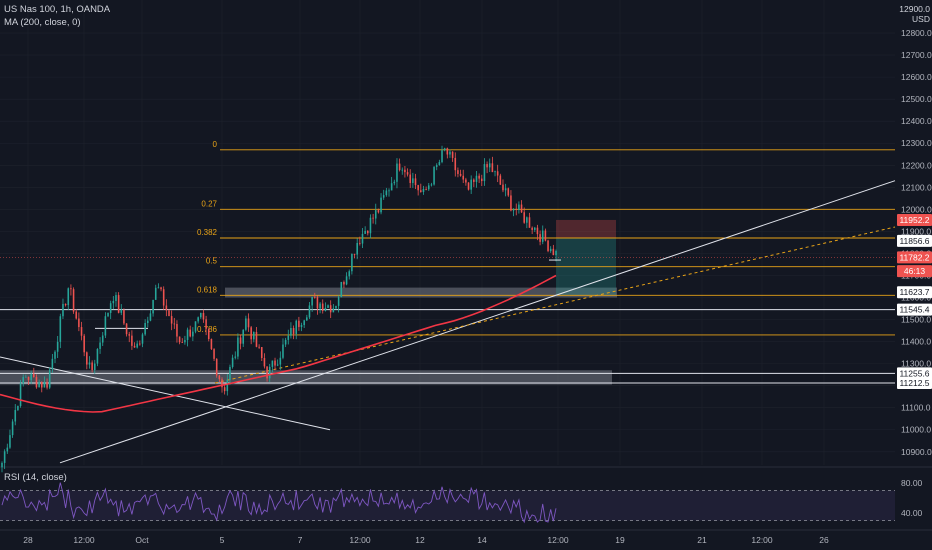 The height and width of the screenshot is (550, 932). What do you see at coordinates (914, 9) in the screenshot?
I see `top-price-label: 12900.0` at bounding box center [914, 9].